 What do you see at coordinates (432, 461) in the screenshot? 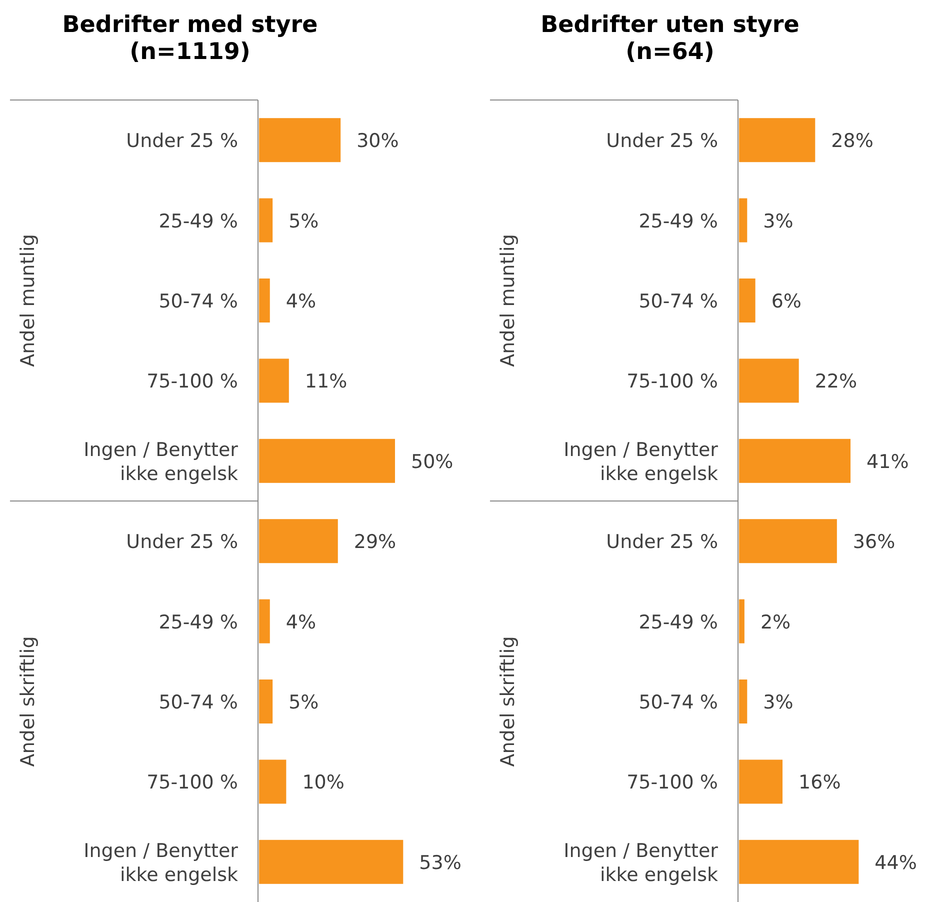
I see `data-label: 50%` at bounding box center [432, 461].